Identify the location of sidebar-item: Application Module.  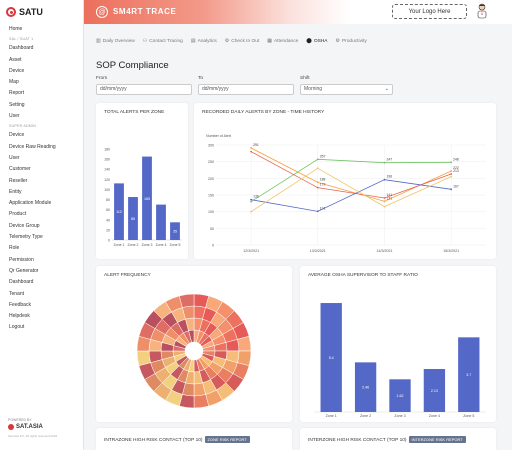
(30, 203).